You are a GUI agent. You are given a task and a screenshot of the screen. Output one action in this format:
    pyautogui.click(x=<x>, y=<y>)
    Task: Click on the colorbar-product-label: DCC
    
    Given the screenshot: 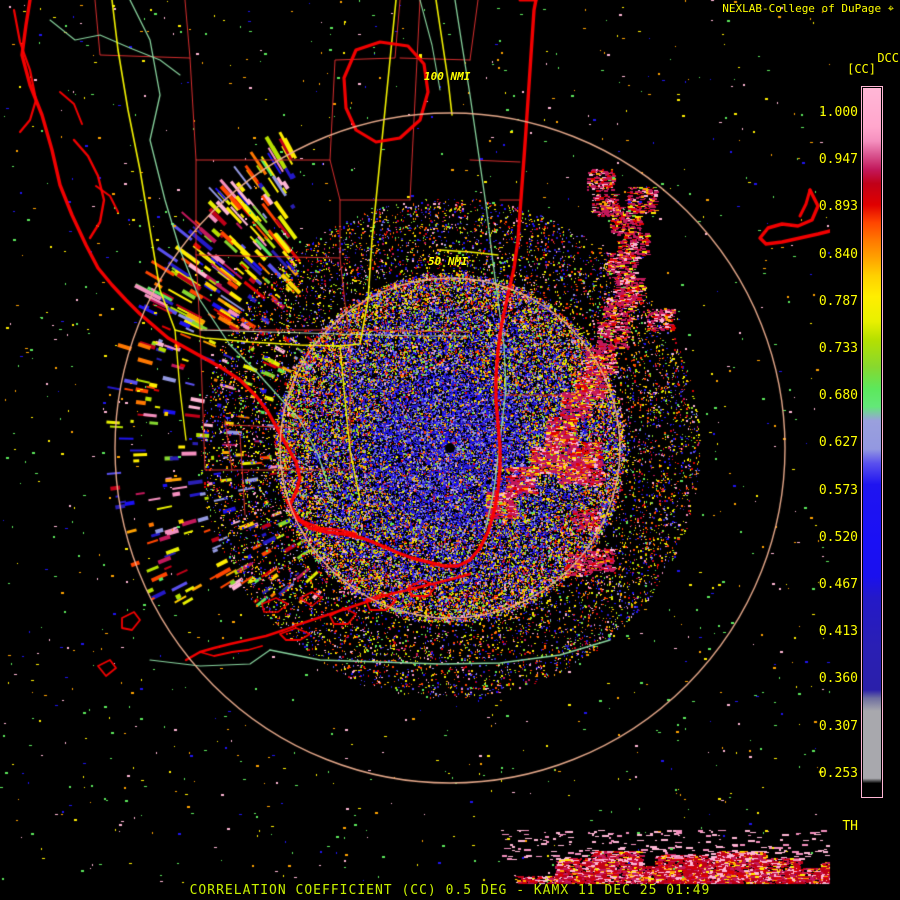 What is the action you would take?
    pyautogui.click(x=888, y=58)
    